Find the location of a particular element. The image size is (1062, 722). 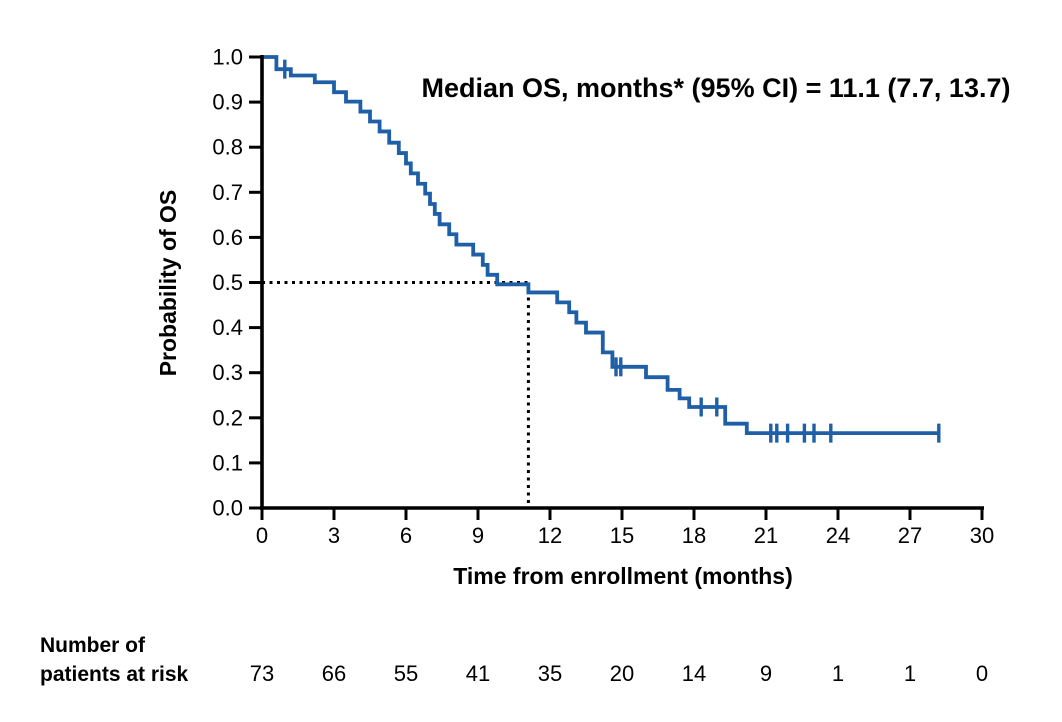

median-reference-lines is located at coordinates (396, 394).